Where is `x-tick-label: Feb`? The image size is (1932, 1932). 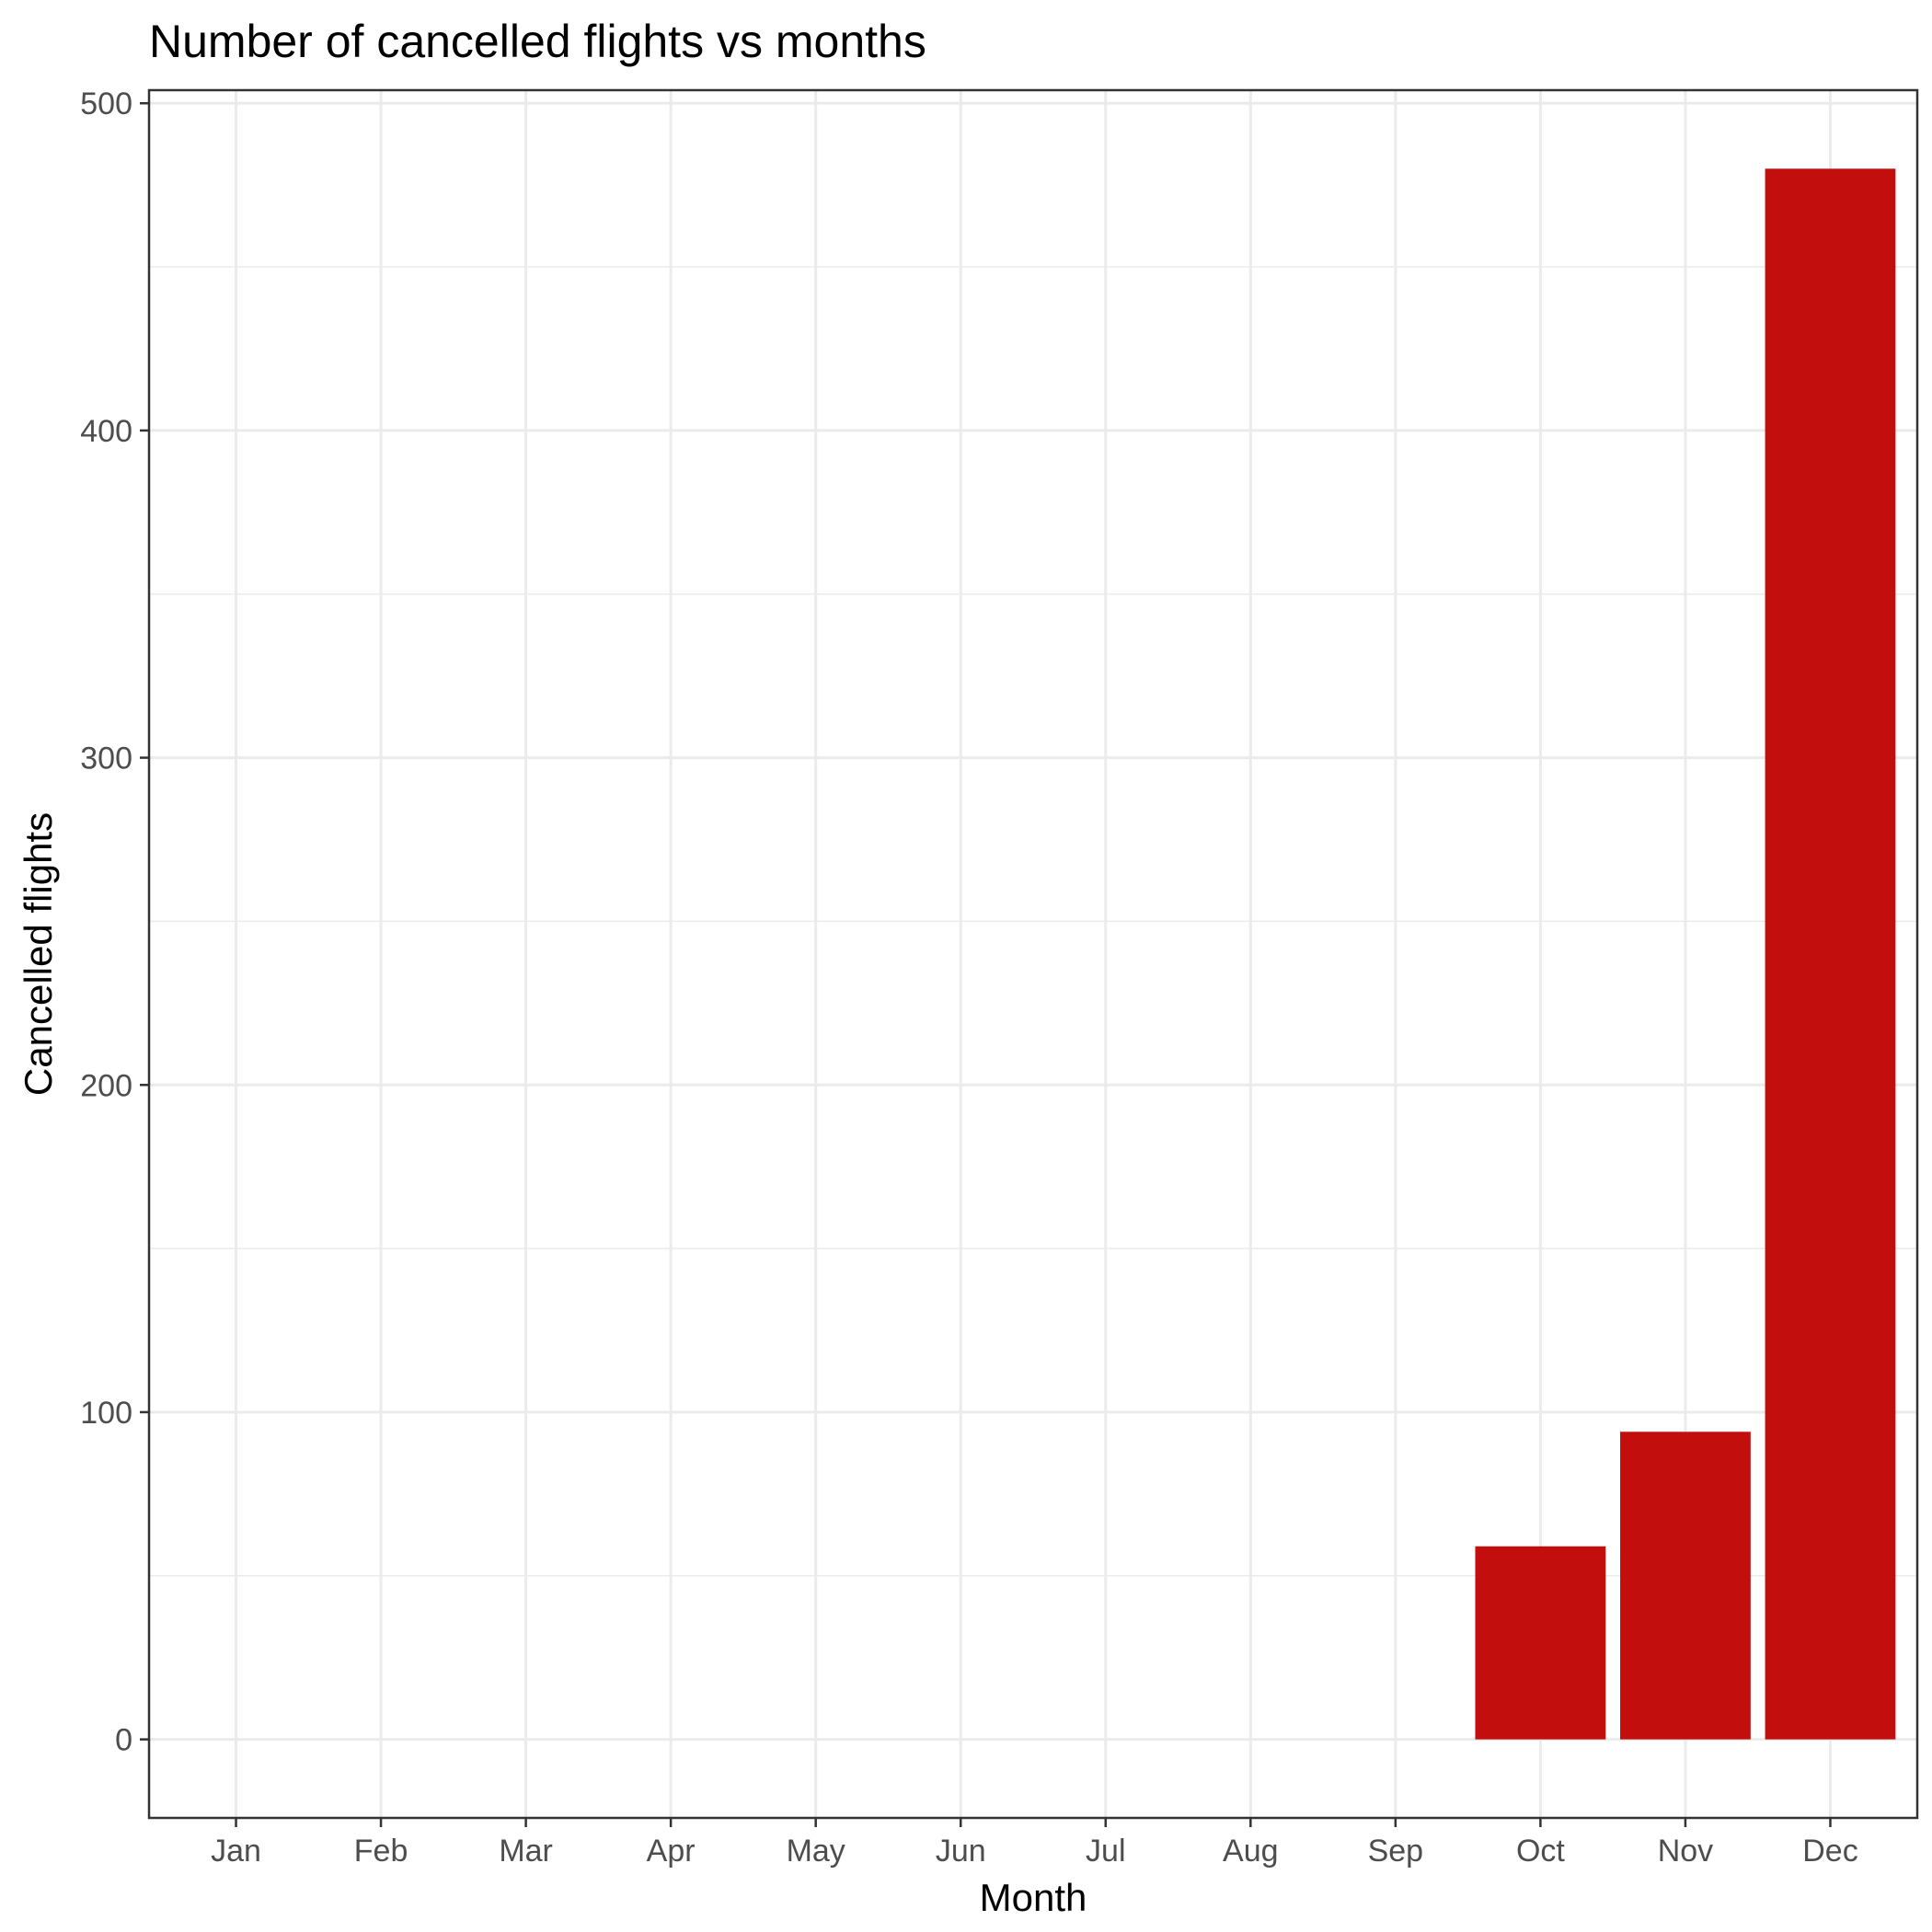 x-tick-label: Feb is located at coordinates (381, 1851).